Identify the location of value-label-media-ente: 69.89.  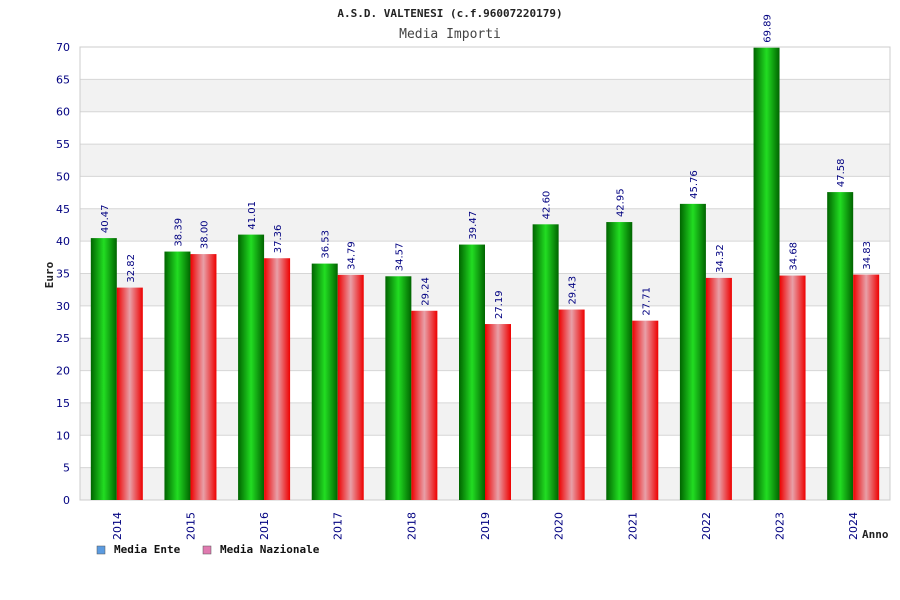
(768, 28).